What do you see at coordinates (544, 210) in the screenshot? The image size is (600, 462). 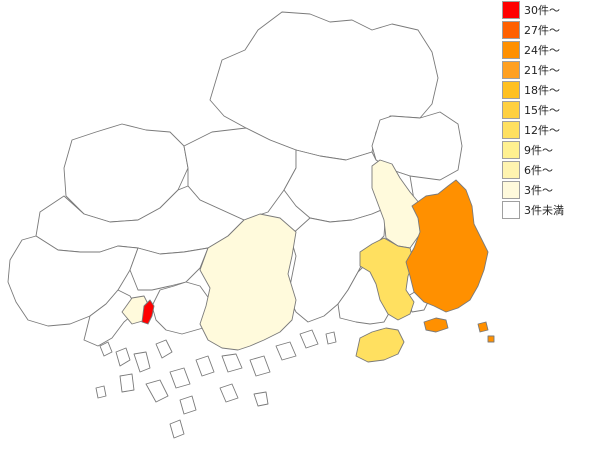 I see `legend-label: 3件未満` at bounding box center [544, 210].